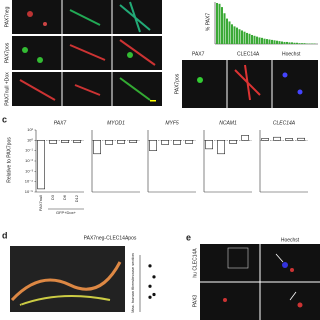 This screenshot has height=320, width=320. Describe the element at coordinates (67, 279) in the screenshot. I see `panel-d-image` at that location.